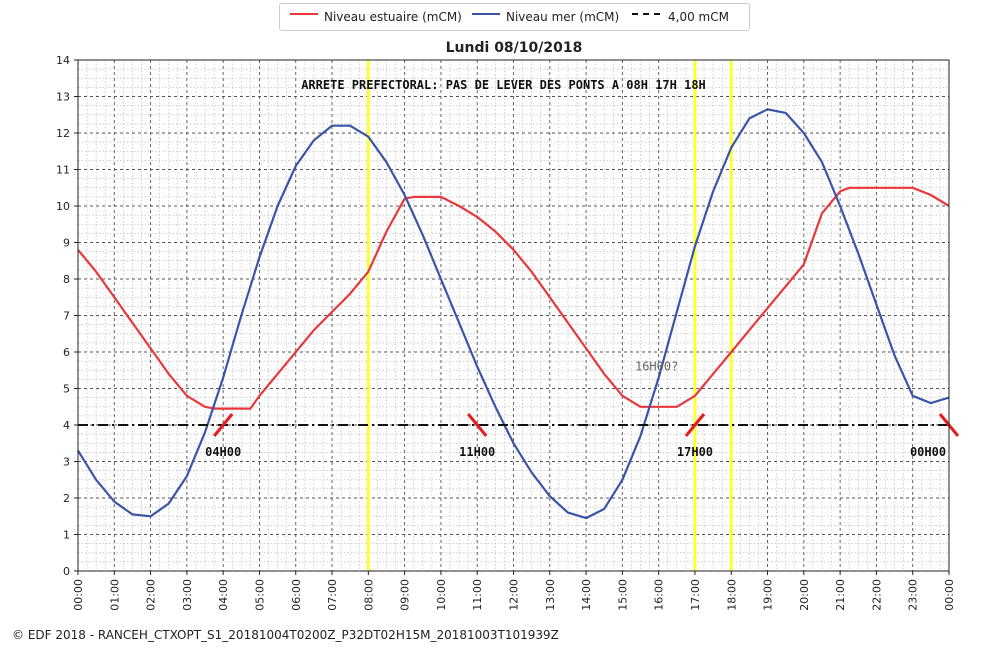 The width and height of the screenshot is (1000, 662). I want to click on y-tick-label: 3, so click(66, 462).